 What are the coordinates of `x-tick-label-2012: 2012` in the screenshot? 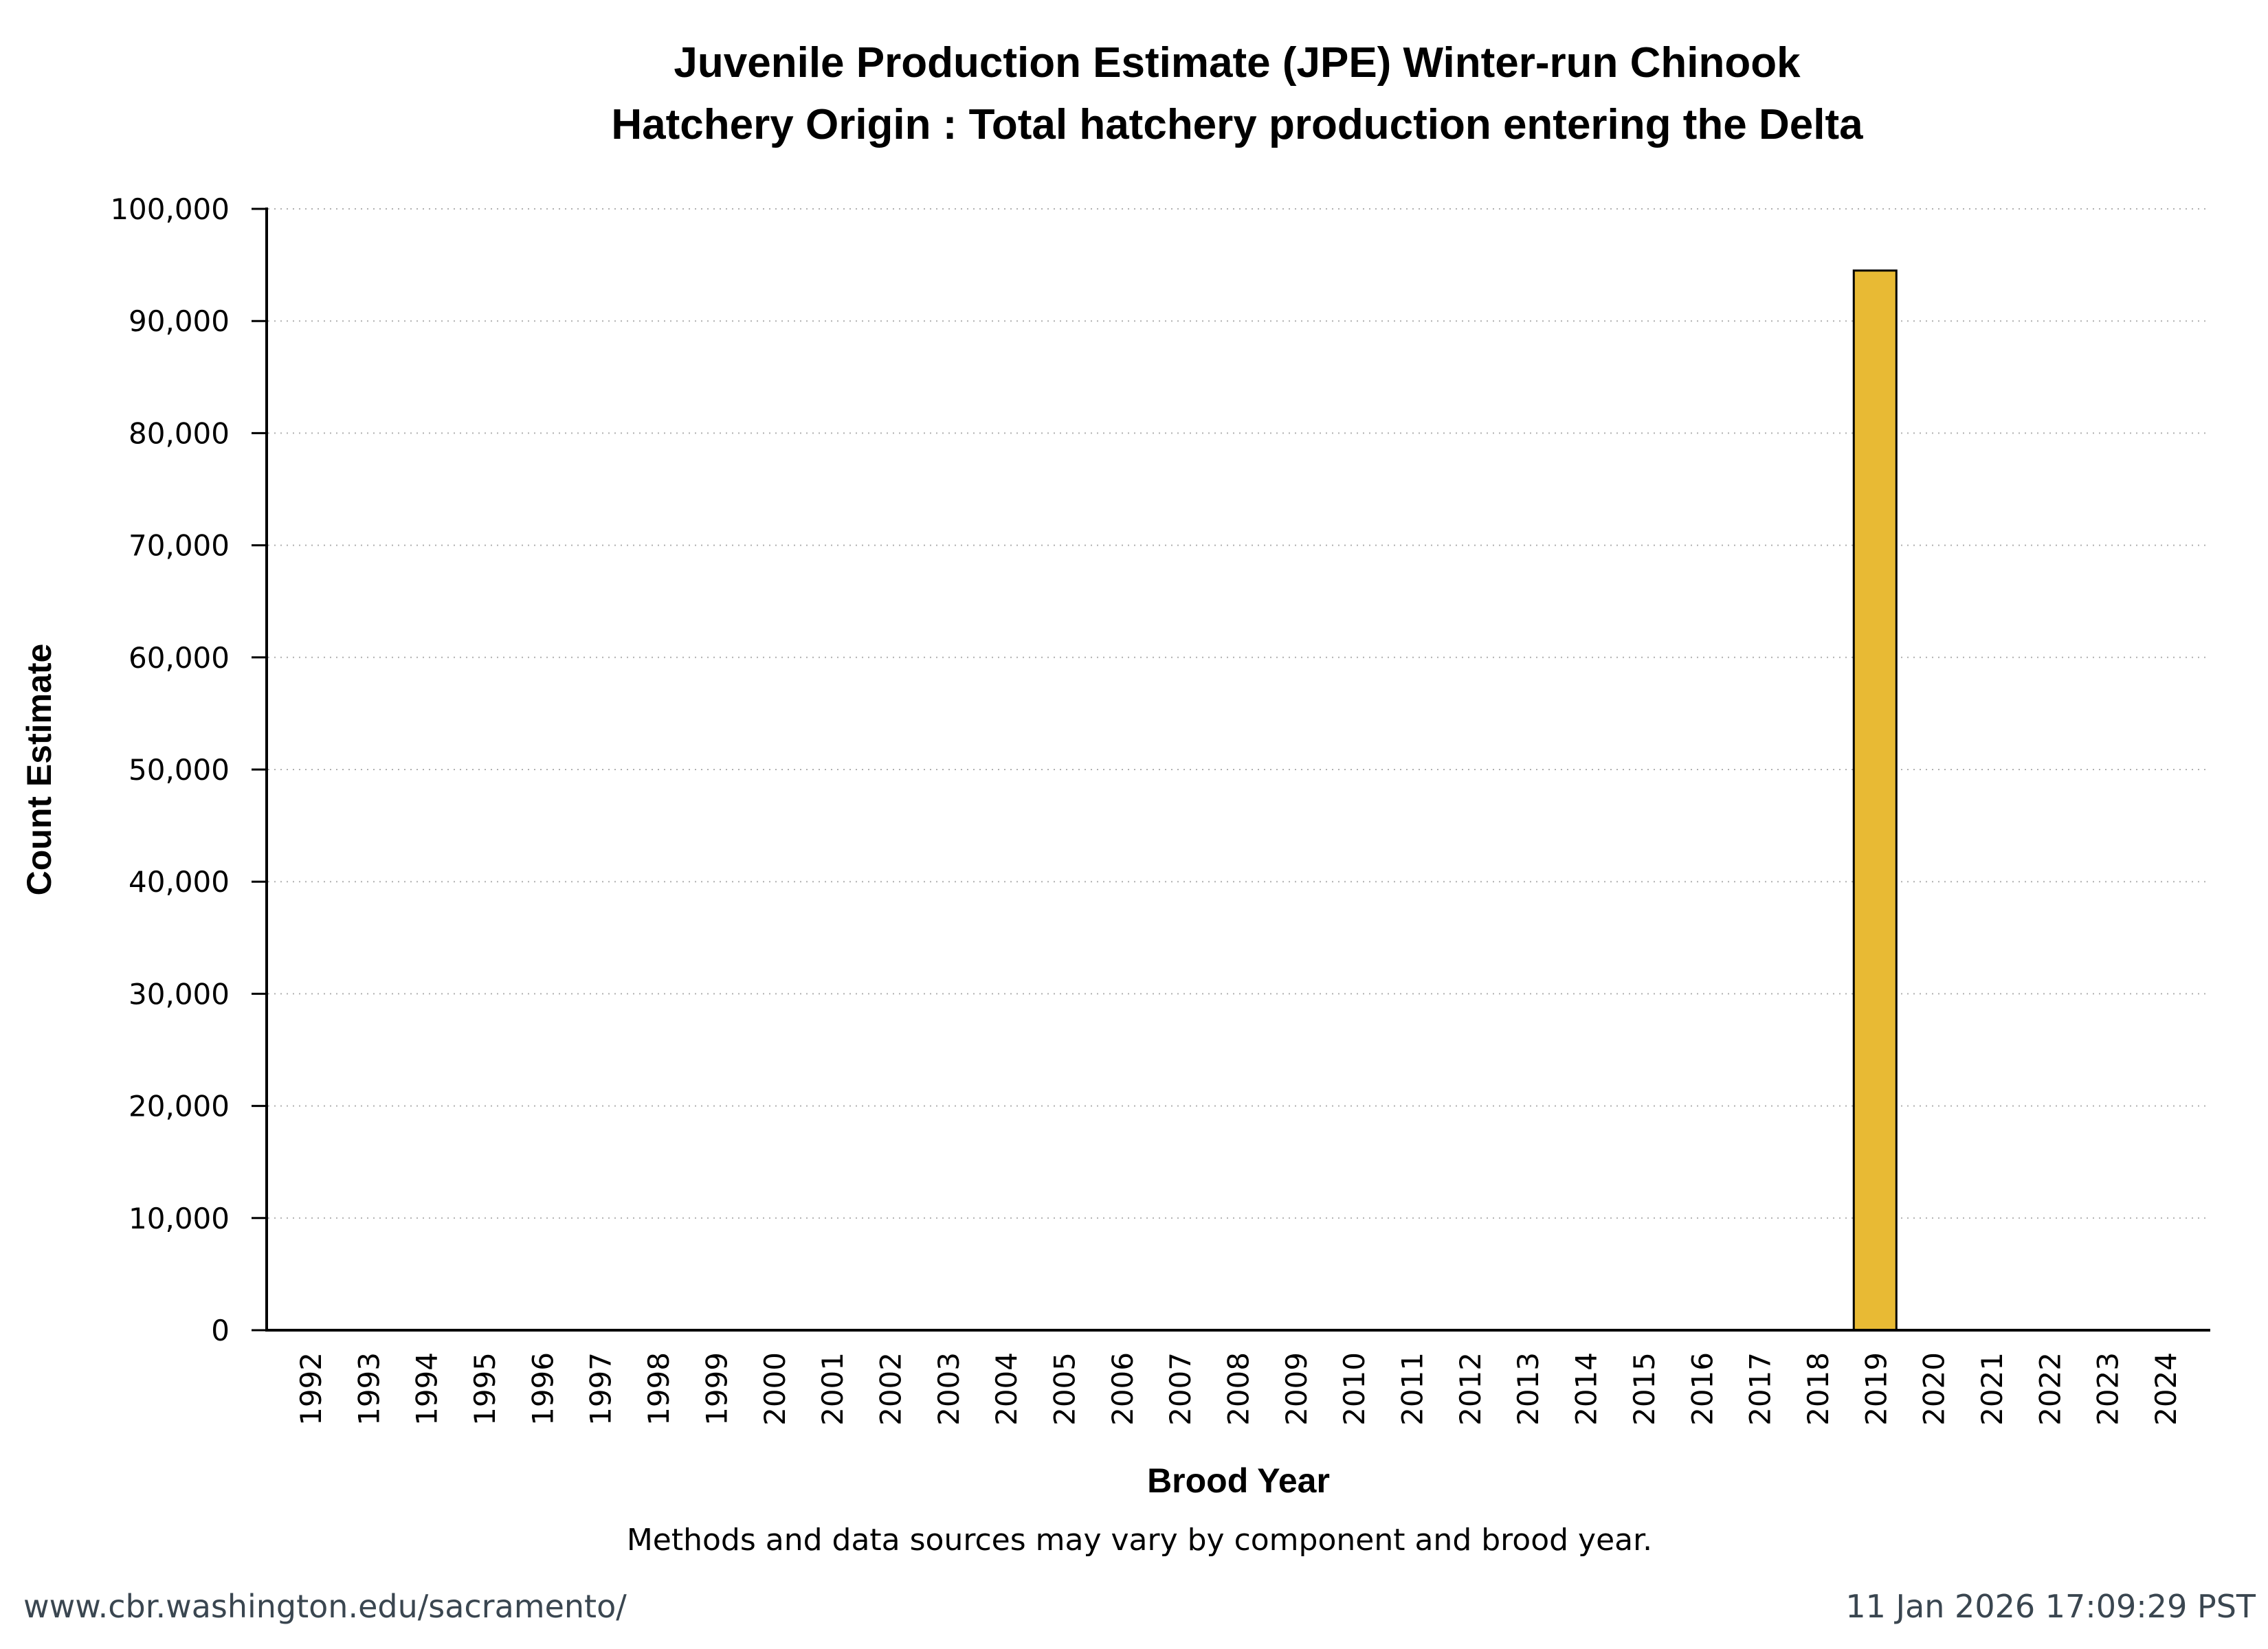 It's located at (1470, 1389).